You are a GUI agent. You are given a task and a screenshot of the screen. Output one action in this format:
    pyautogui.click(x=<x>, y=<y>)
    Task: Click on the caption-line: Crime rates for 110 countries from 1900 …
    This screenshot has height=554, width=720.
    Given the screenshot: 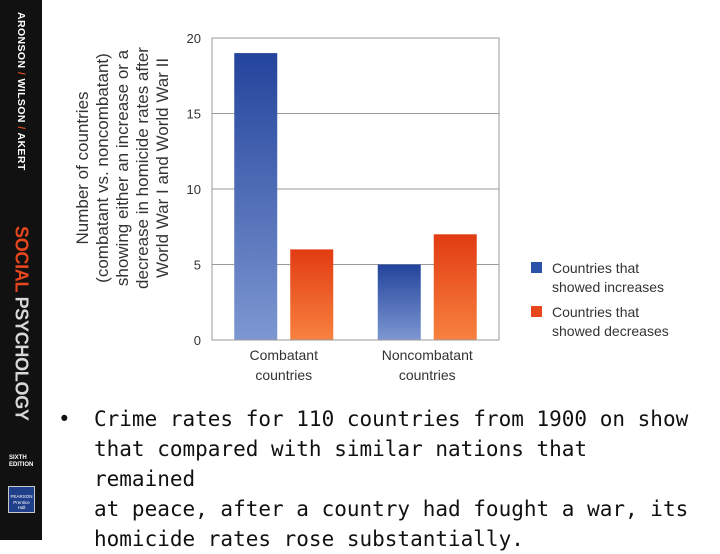 What is the action you would take?
    pyautogui.click(x=391, y=419)
    